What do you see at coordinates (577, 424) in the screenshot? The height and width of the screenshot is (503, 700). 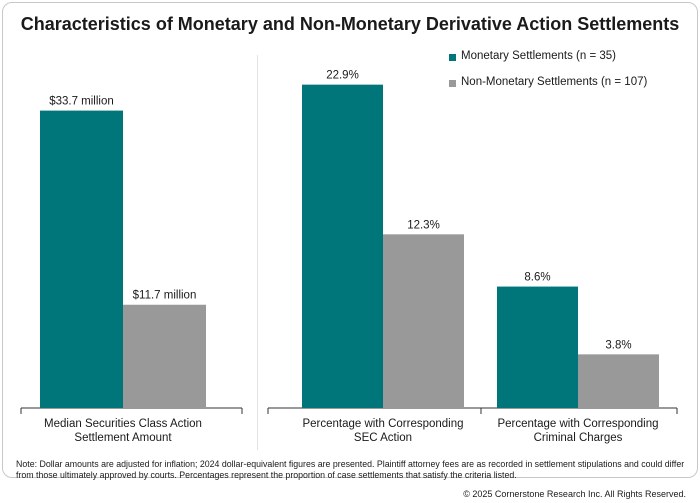 I see `category-label-line-2-2-1: Percentage with Corresponding` at bounding box center [577, 424].